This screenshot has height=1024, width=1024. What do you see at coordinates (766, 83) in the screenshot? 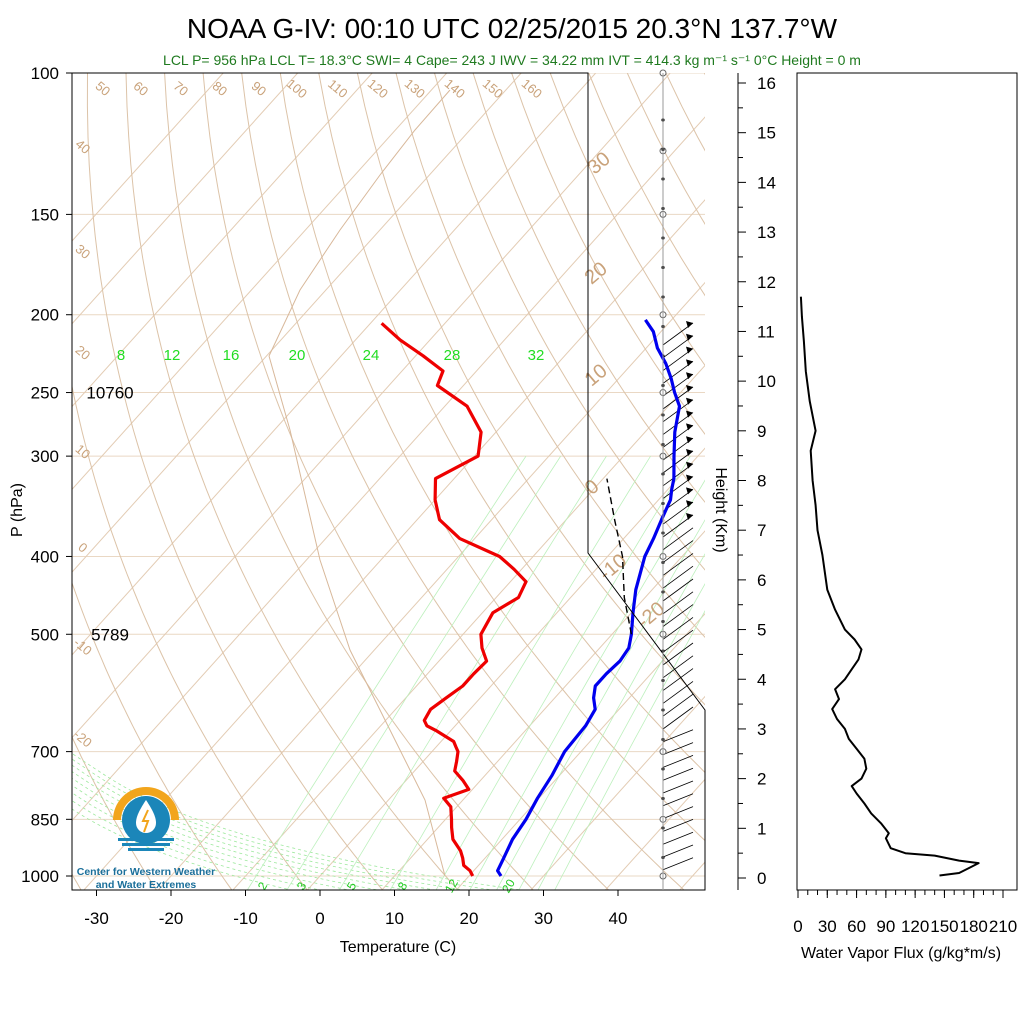
I see `height-tick-label: 16` at bounding box center [766, 83].